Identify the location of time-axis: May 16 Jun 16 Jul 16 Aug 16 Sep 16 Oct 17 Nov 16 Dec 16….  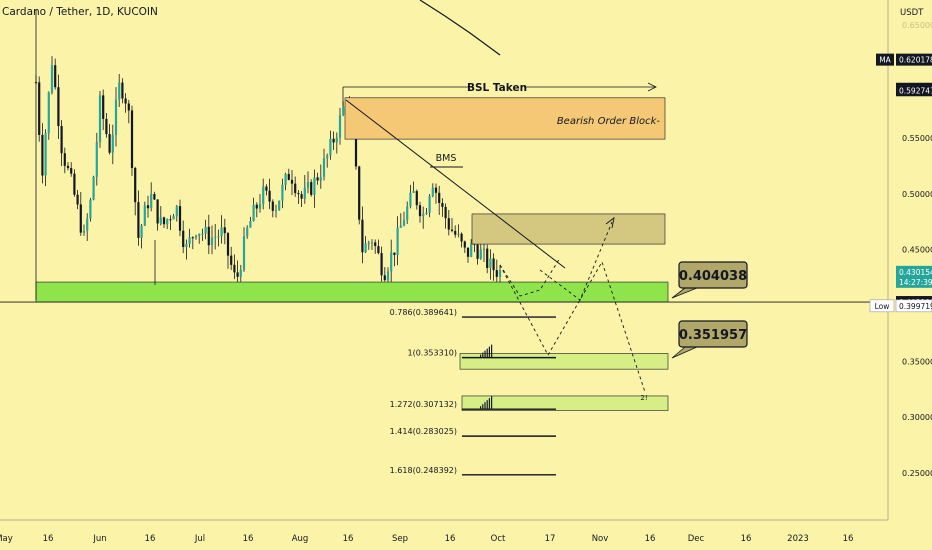
(444, 531).